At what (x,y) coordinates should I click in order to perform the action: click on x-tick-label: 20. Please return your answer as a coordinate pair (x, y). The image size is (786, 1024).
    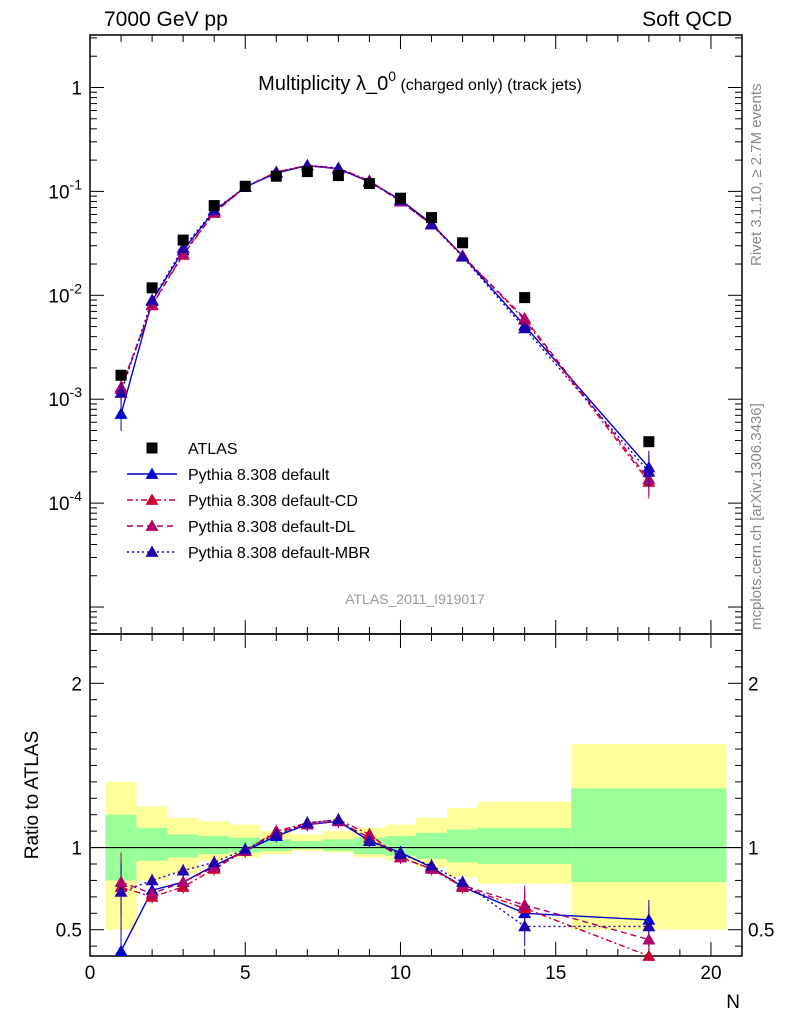
    Looking at the image, I should click on (710, 973).